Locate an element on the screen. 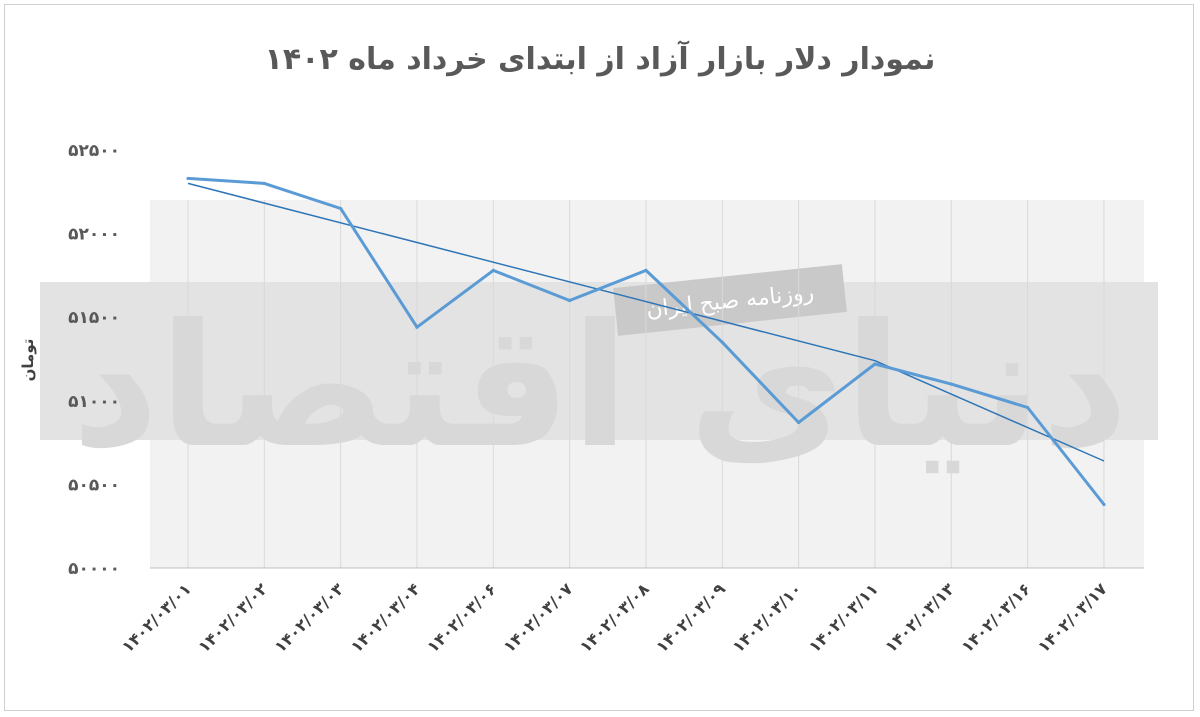 The image size is (1200, 717). x-tick-label: ۱۴۰۲/۰۳/۱۰ is located at coordinates (767, 617).